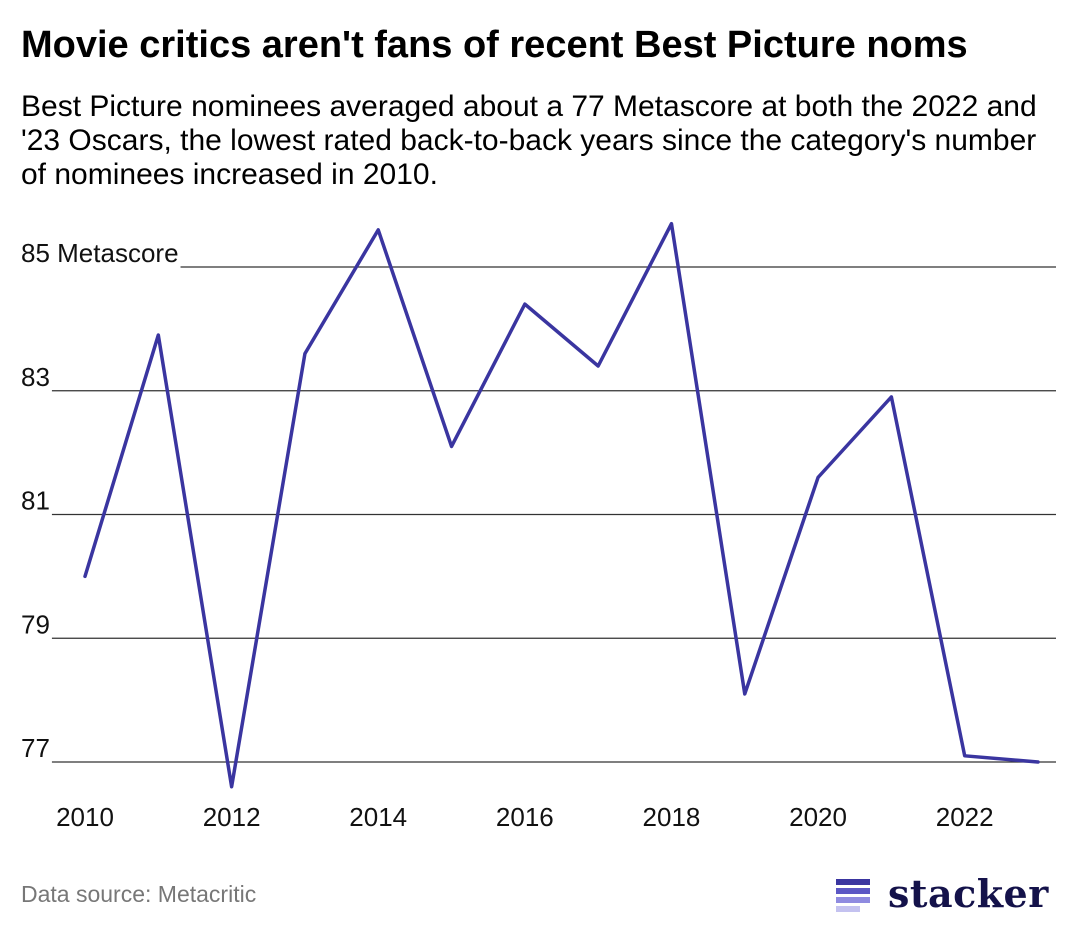 Image resolution: width=1080 pixels, height=940 pixels. I want to click on stacker-logo-icon, so click(856, 893).